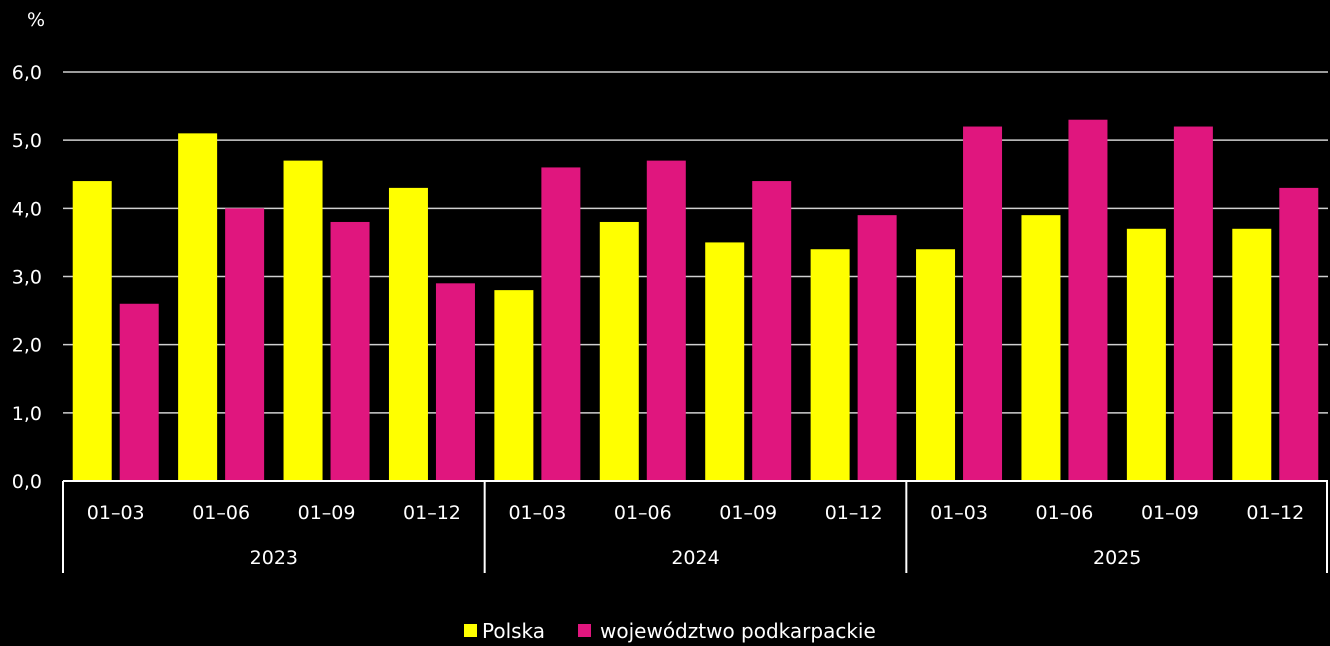 The height and width of the screenshot is (646, 1330). What do you see at coordinates (513, 631) in the screenshot?
I see `legend-label: Polska` at bounding box center [513, 631].